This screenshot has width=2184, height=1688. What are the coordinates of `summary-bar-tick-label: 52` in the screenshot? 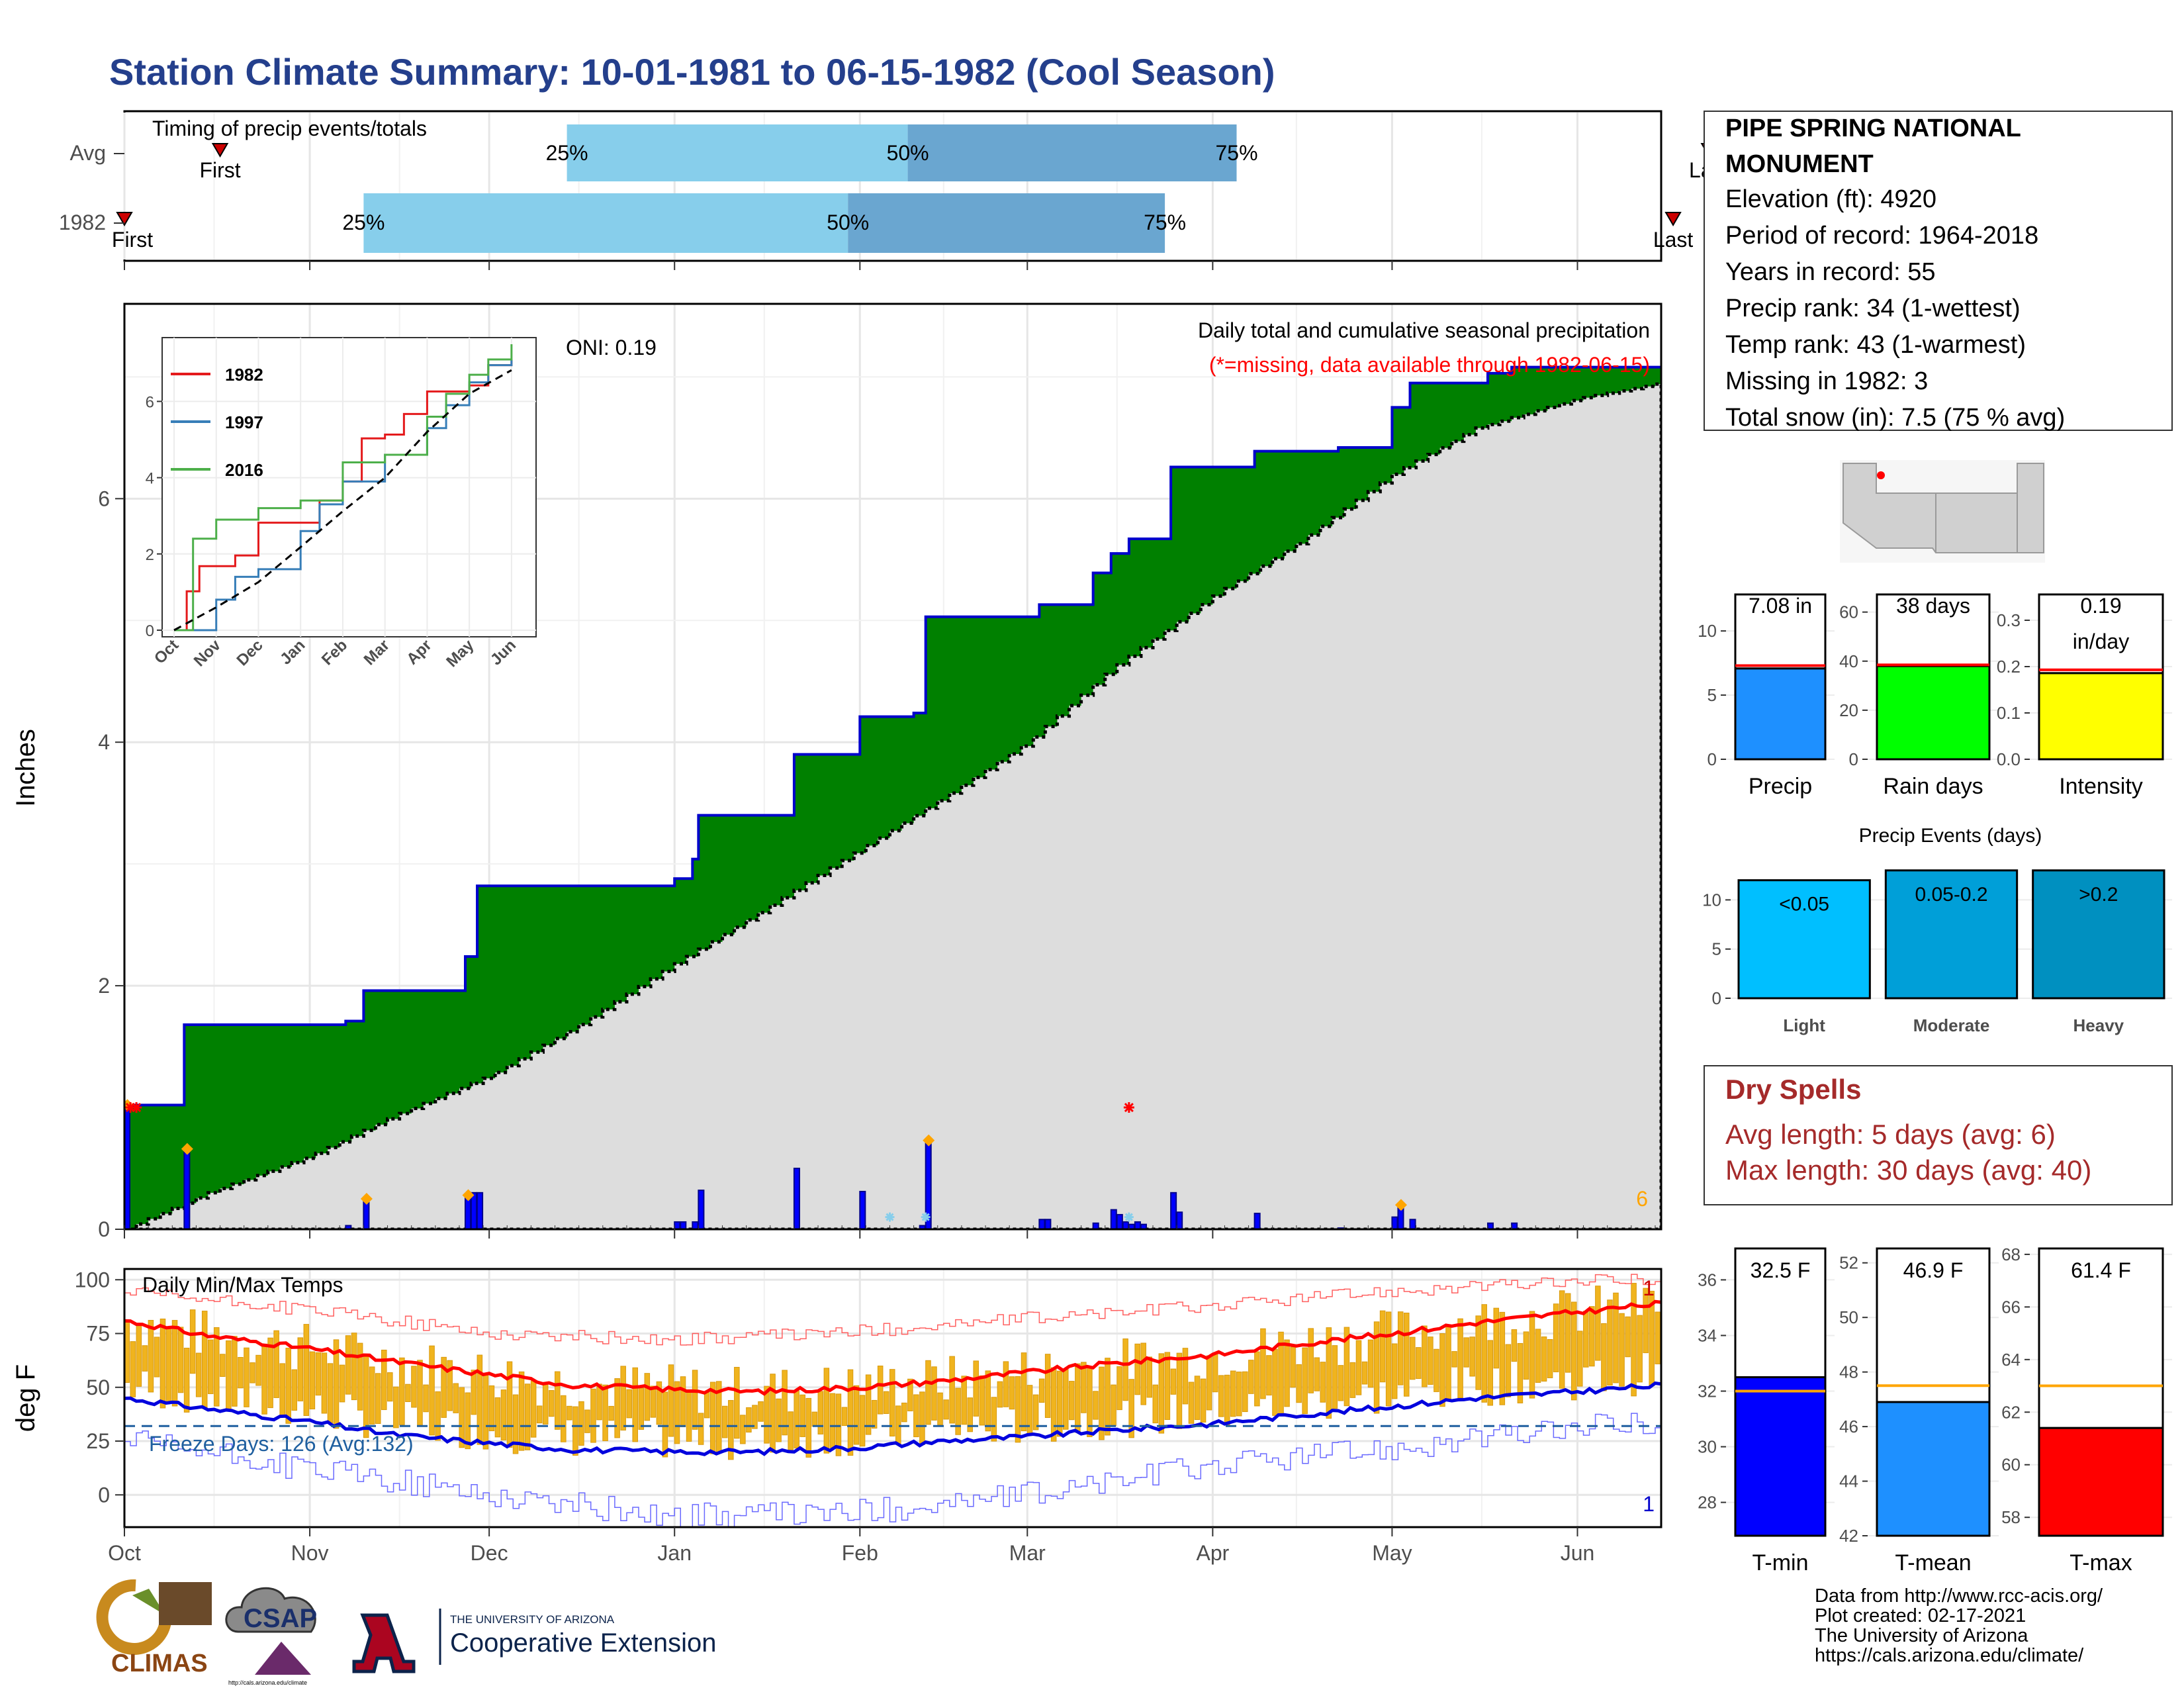 It's located at (1848, 1263).